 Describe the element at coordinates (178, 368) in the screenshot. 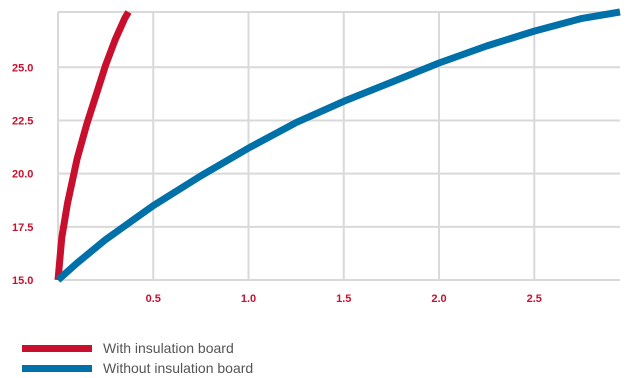

I see `legend-label-without-insulation: Without insulation board` at that location.